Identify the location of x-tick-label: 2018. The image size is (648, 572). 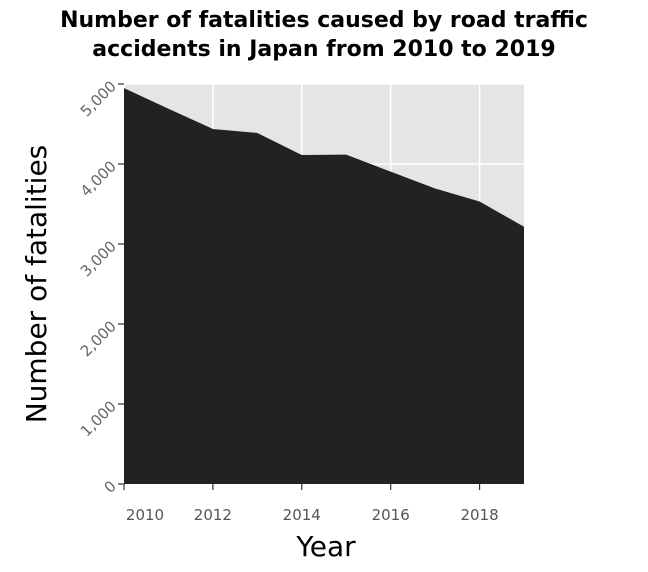
(479, 515).